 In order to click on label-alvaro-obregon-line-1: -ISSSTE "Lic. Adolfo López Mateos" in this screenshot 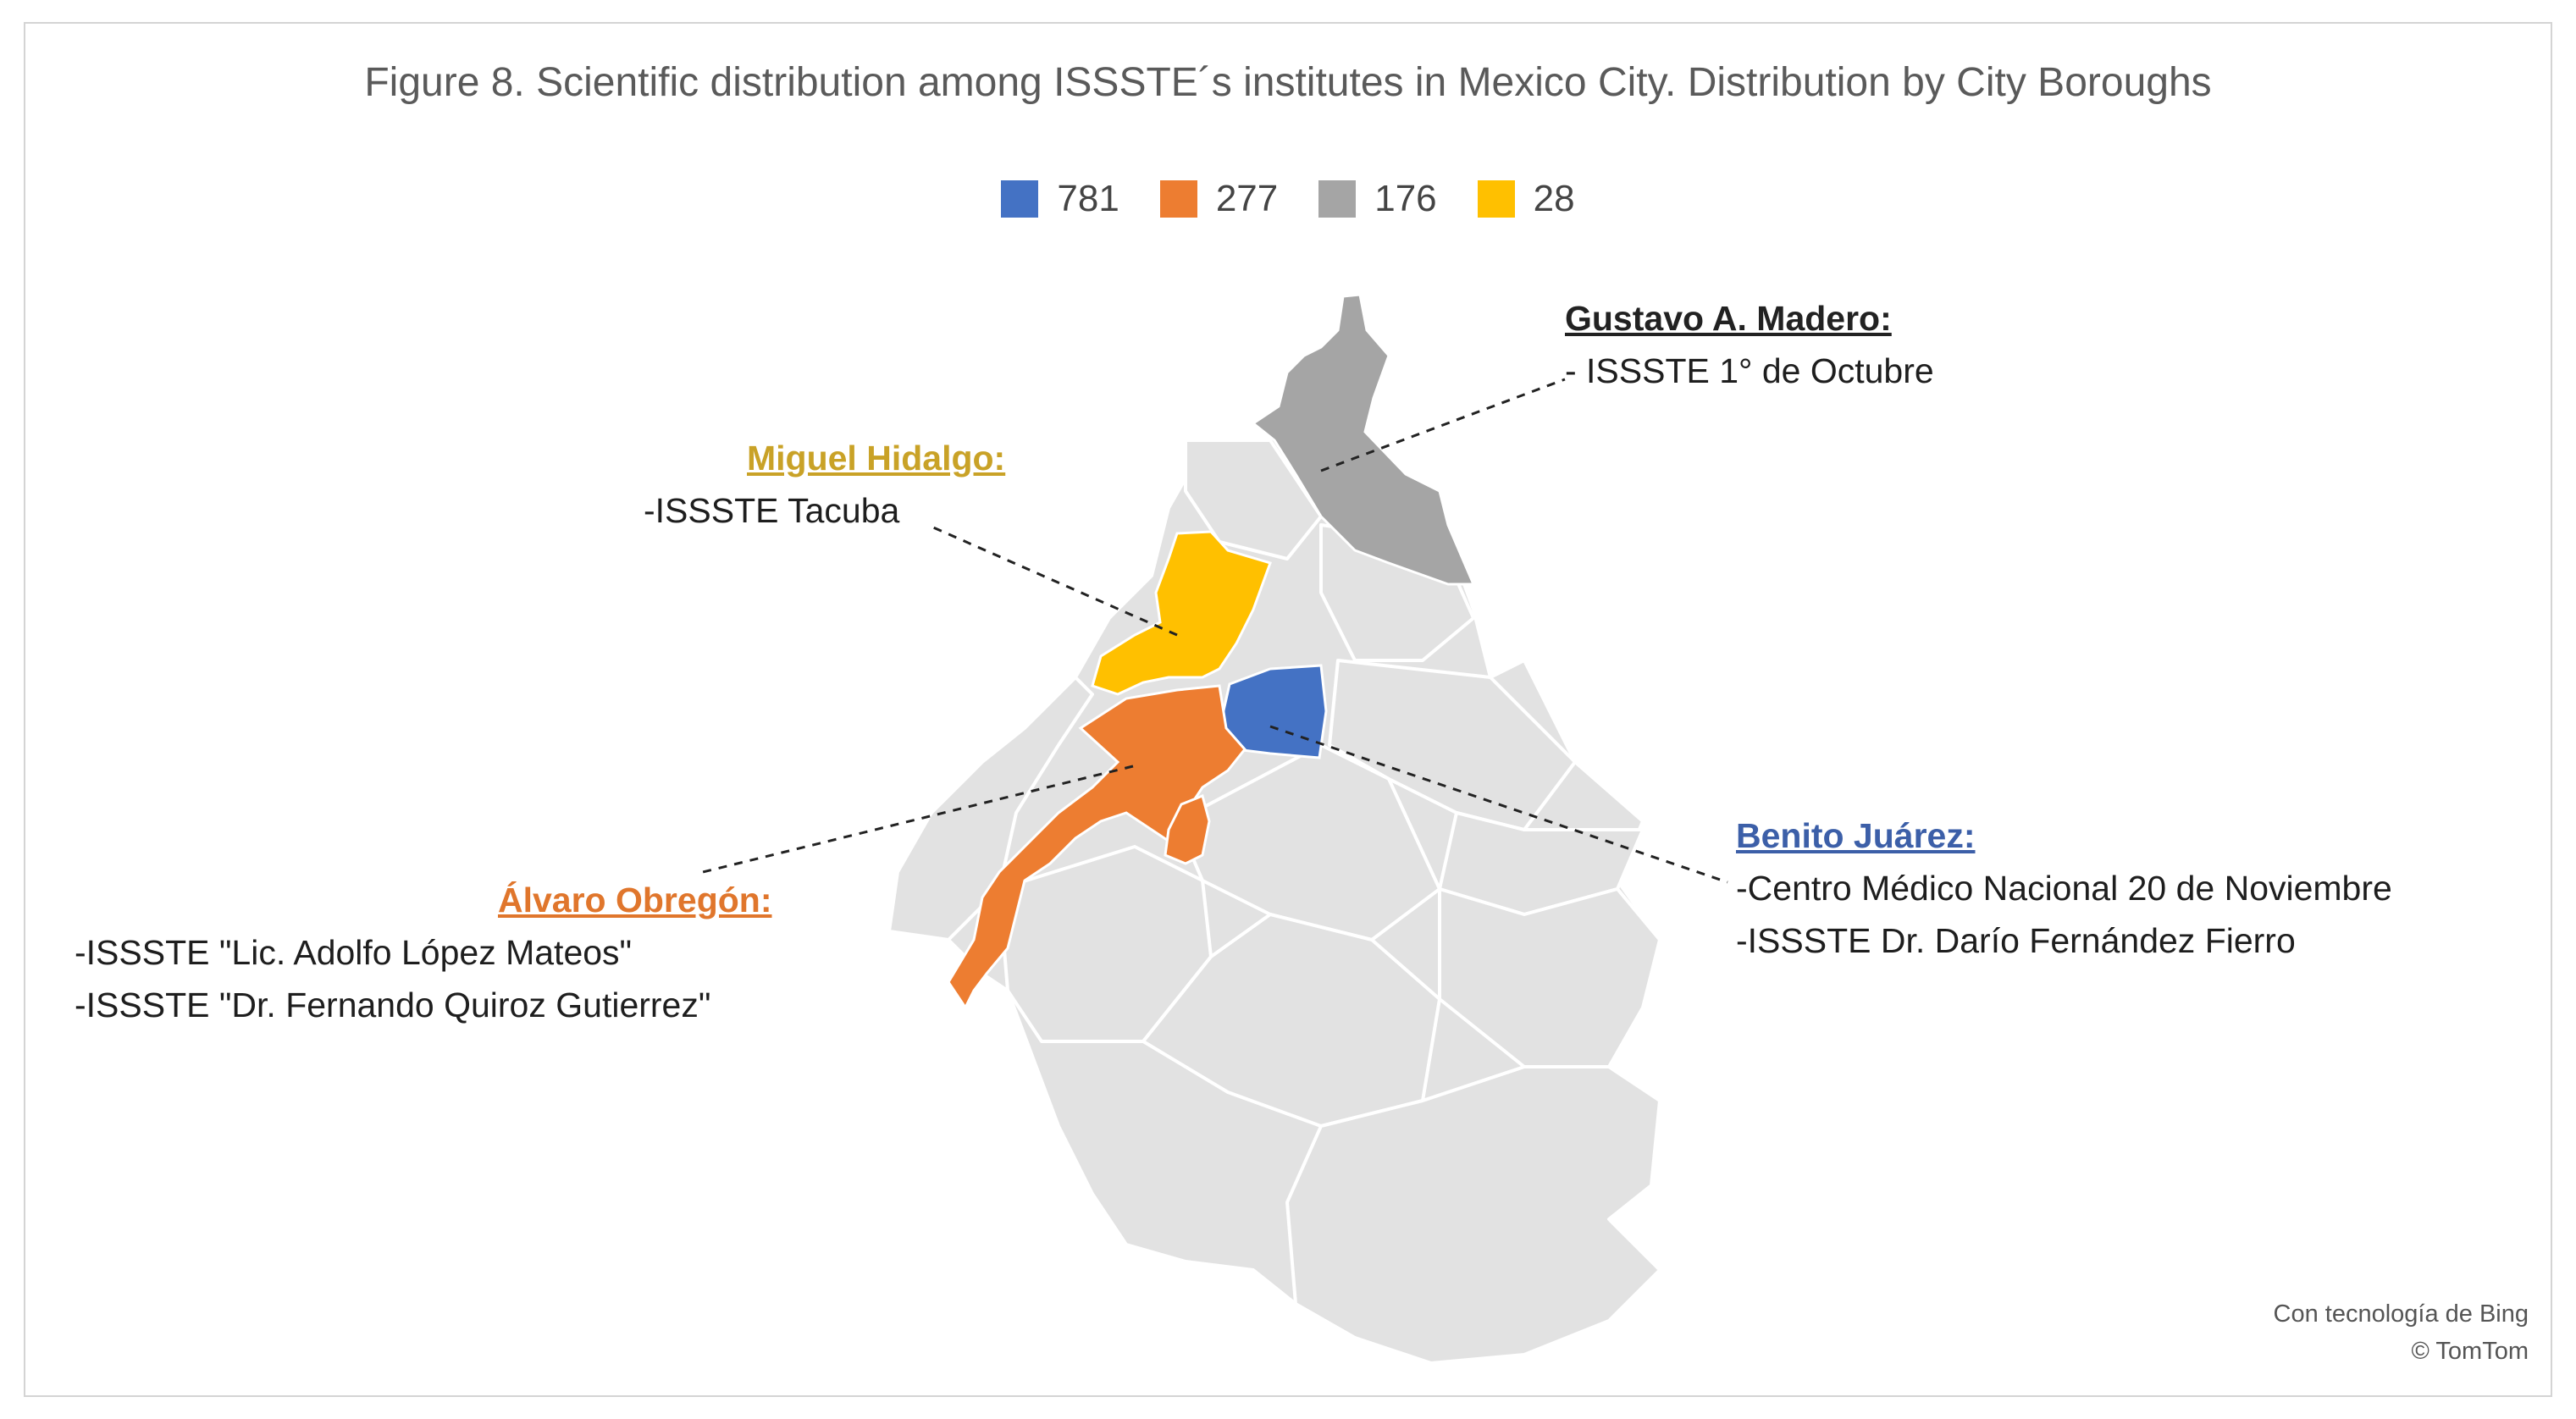, I will do `click(354, 952)`.